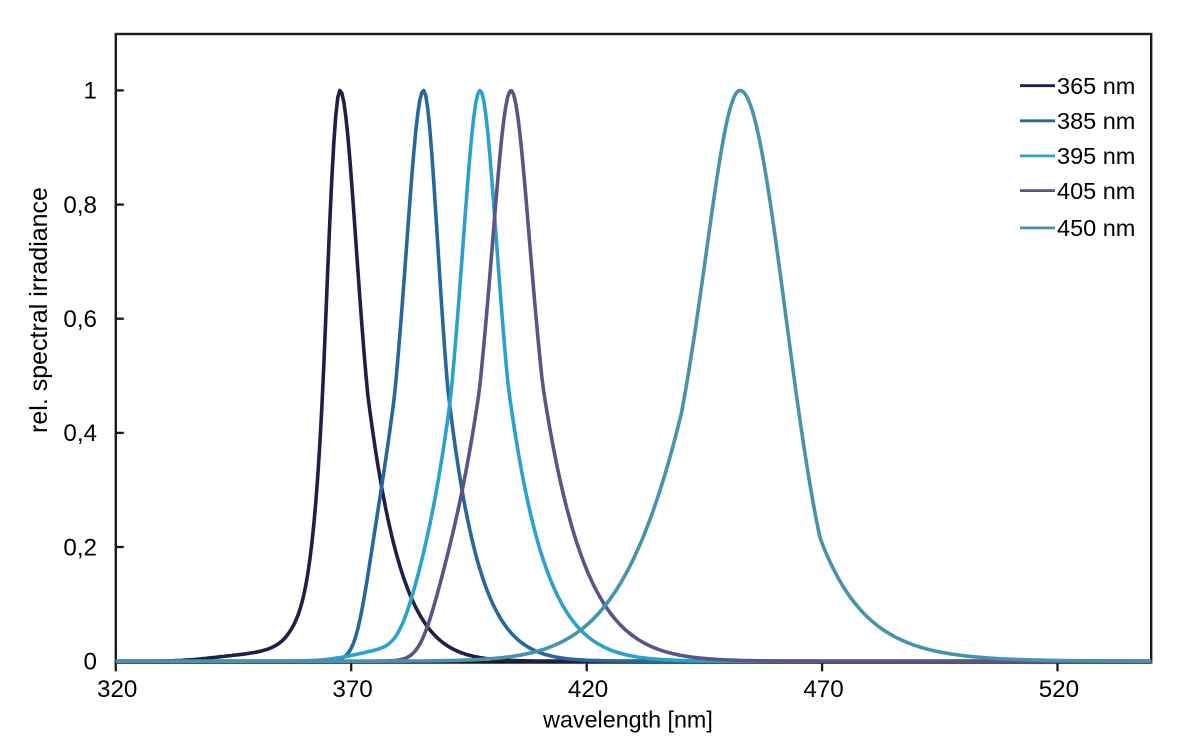 This screenshot has height=743, width=1200. I want to click on svg-text: 420, so click(588, 689).